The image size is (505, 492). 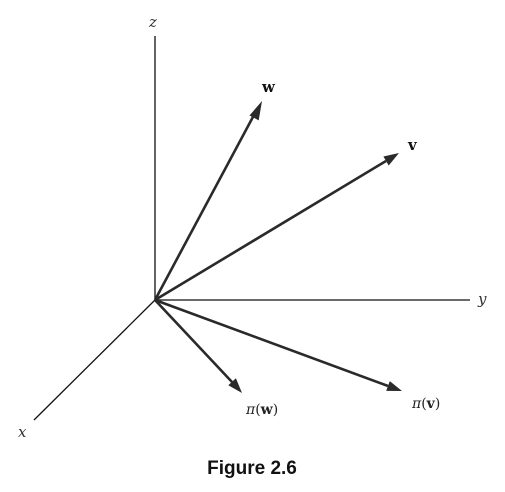 What do you see at coordinates (431, 404) in the screenshot?
I see `projection-argument: v` at bounding box center [431, 404].